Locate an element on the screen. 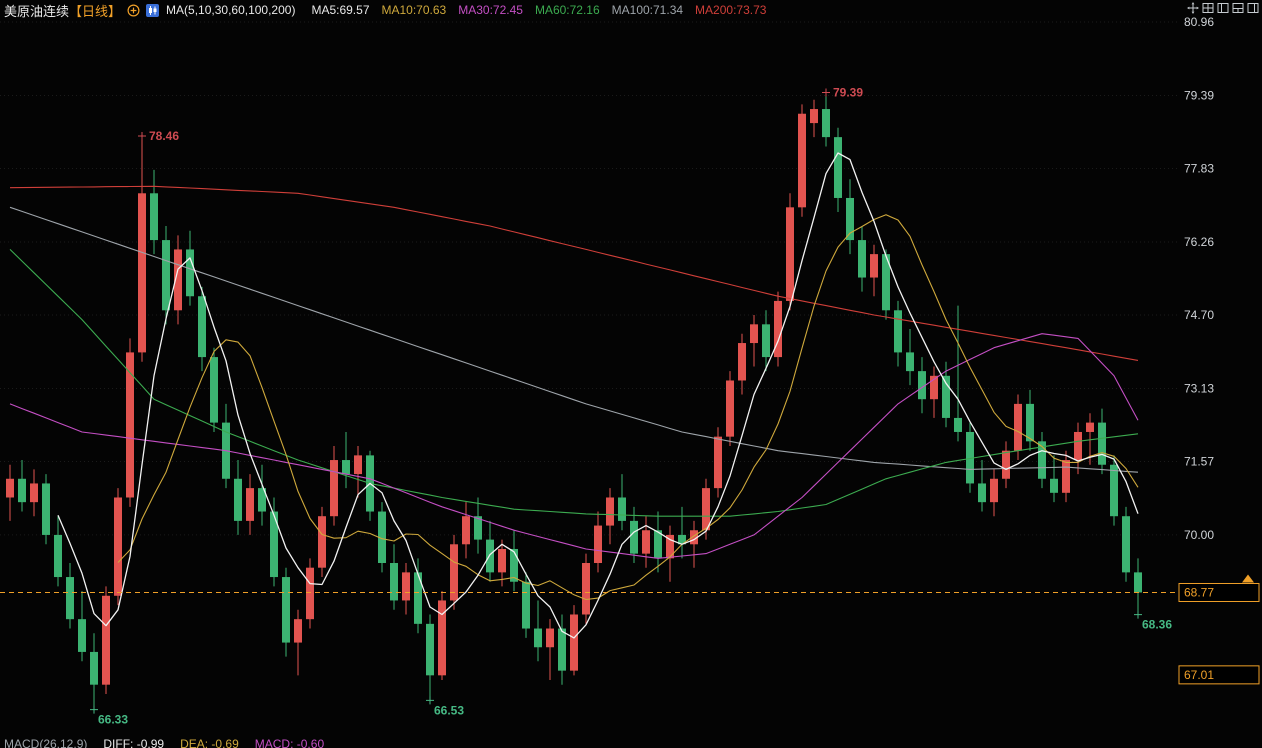 The height and width of the screenshot is (748, 1262). ma-value: MA200:73.73 is located at coordinates (731, 10).